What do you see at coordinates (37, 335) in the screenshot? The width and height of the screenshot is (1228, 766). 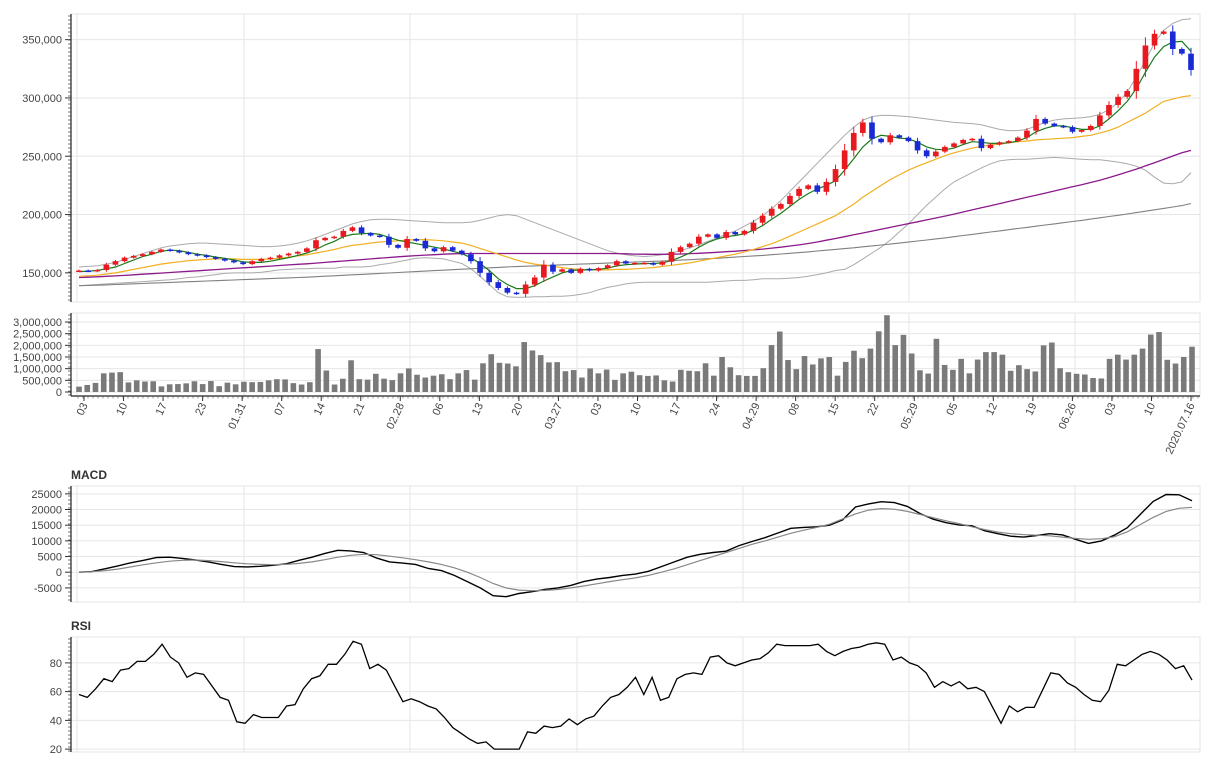 I see `volume-ytick-label: 2,500,000` at bounding box center [37, 335].